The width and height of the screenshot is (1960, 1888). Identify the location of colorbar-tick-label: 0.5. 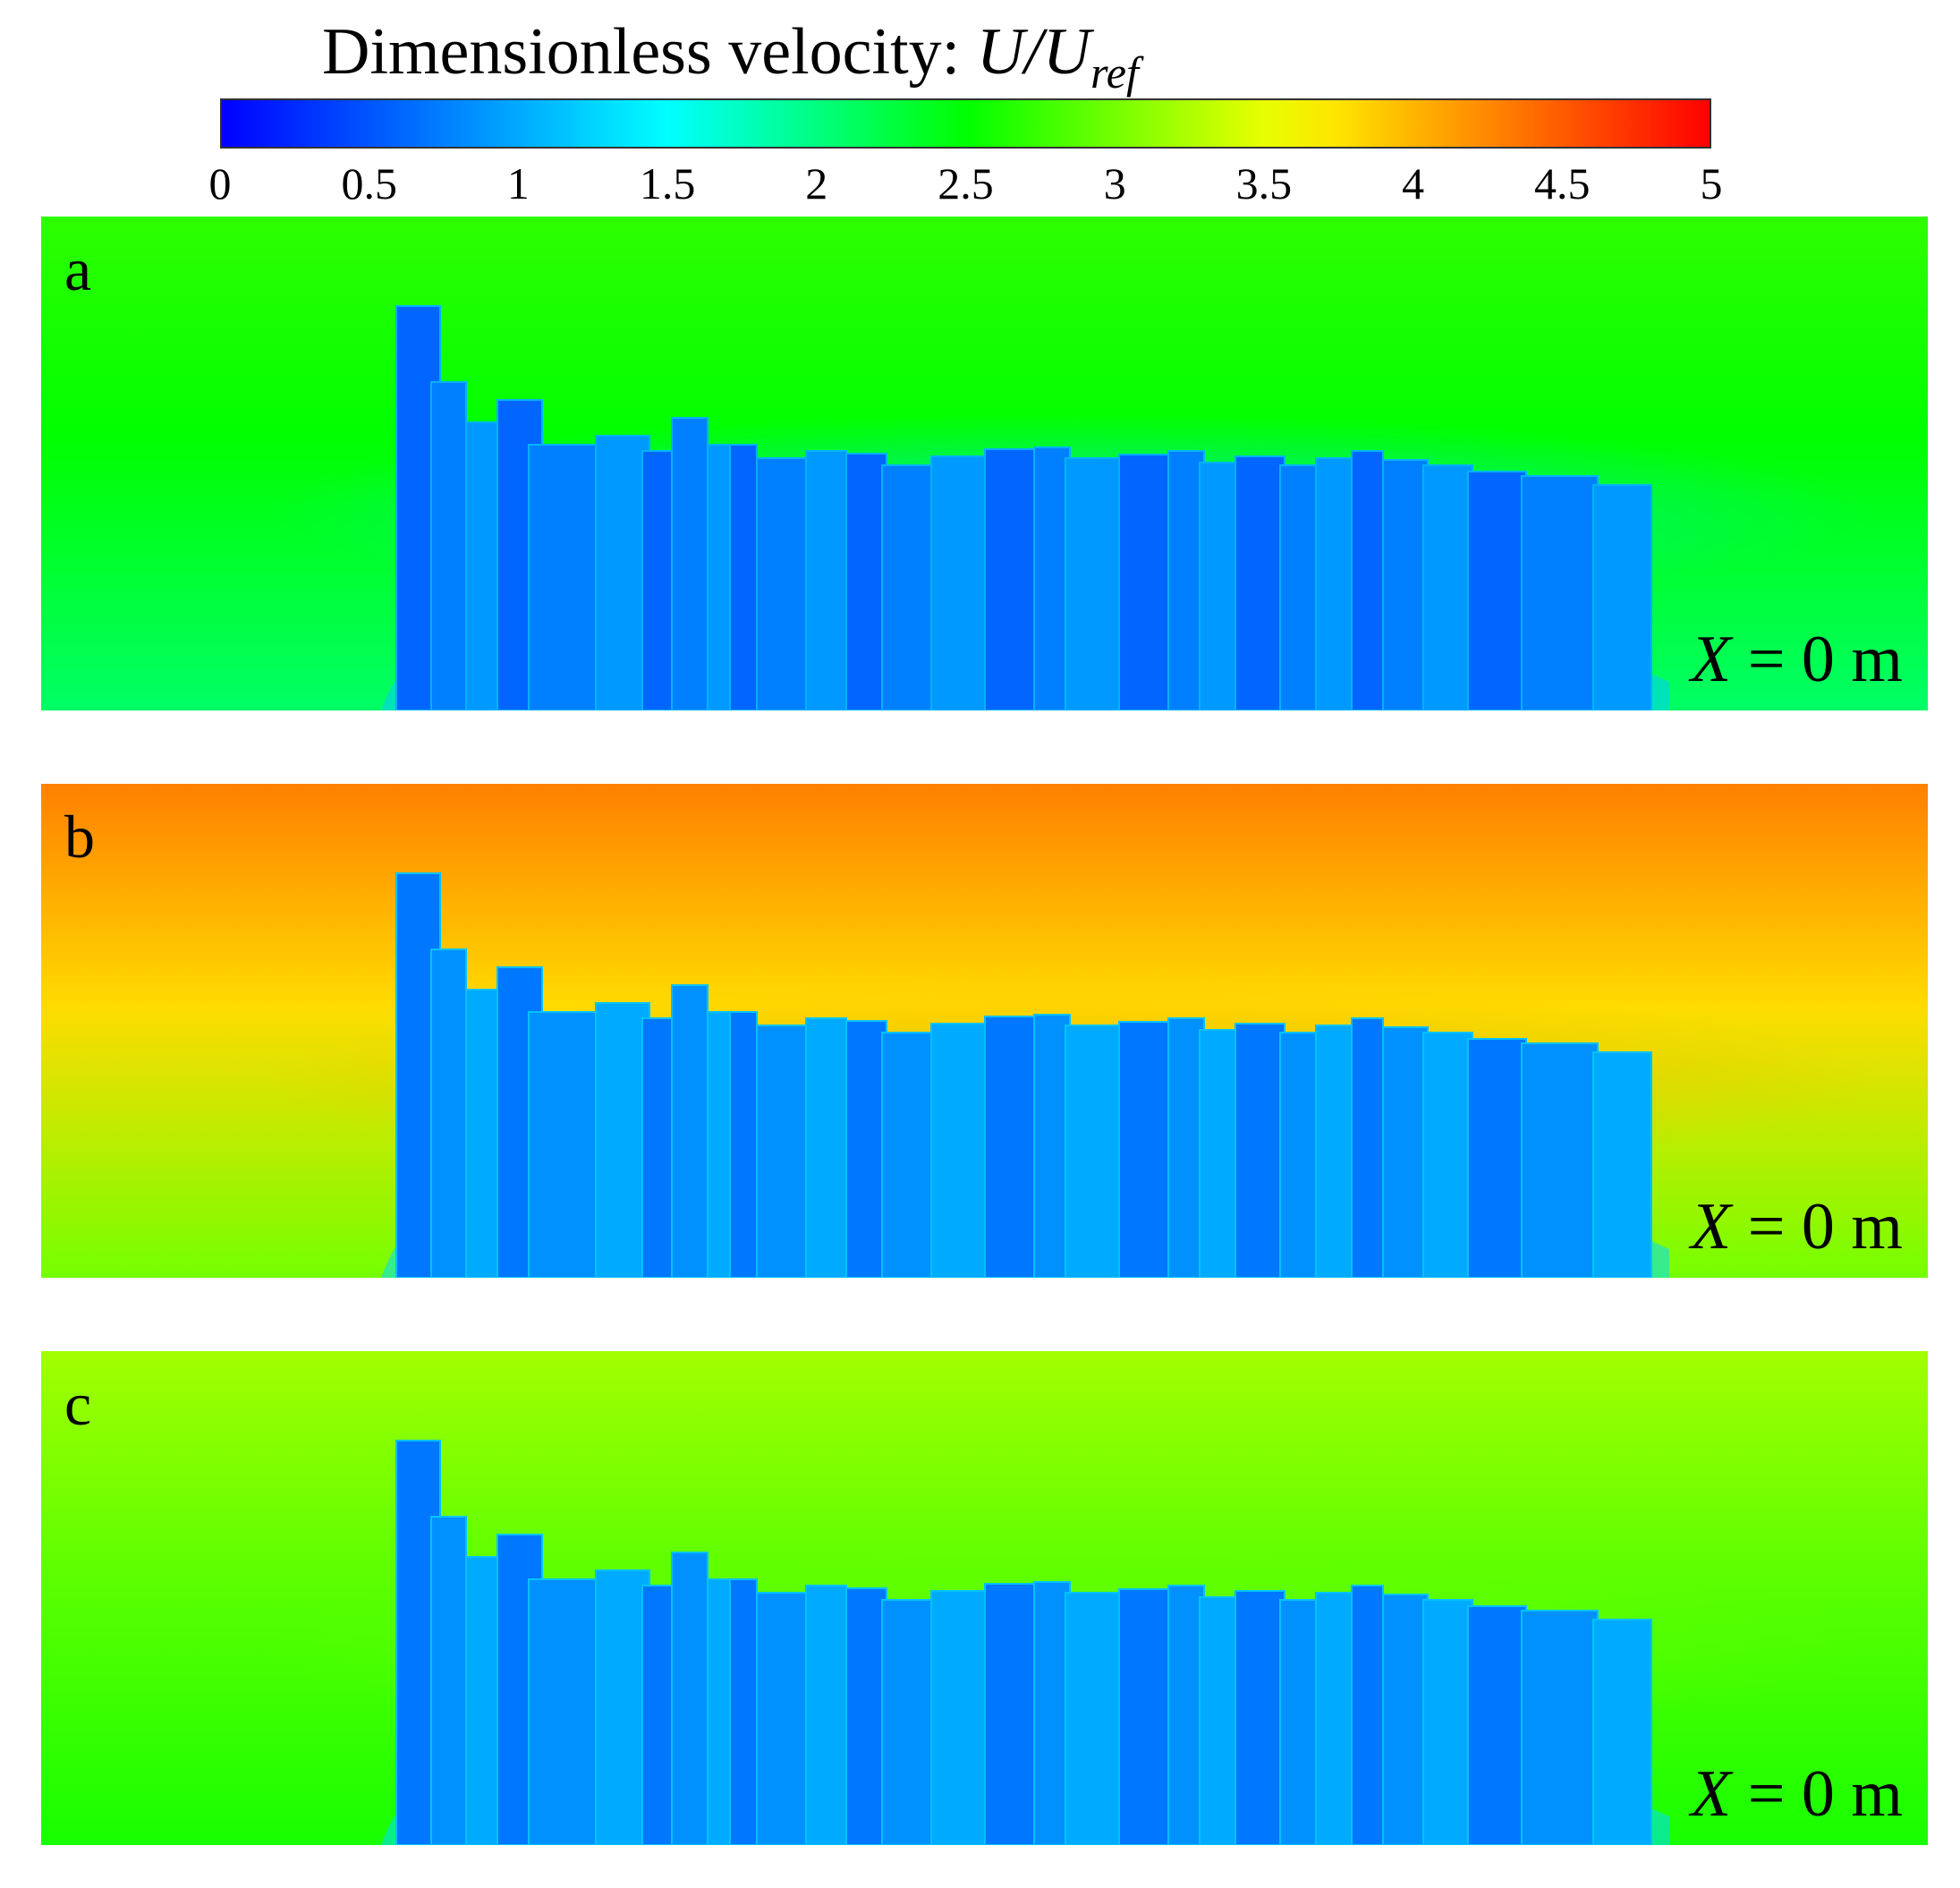
(369, 183).